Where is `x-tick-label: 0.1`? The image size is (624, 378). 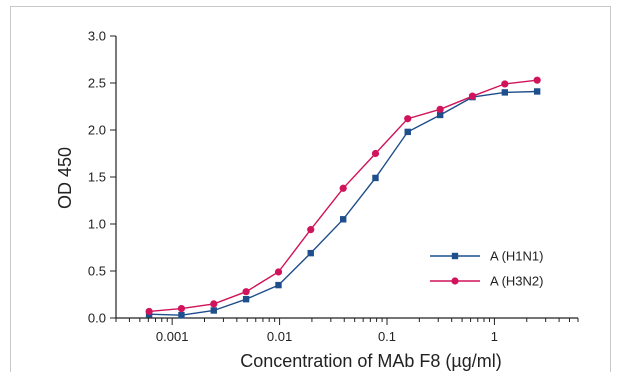
x-tick-label: 0.1 is located at coordinates (387, 336).